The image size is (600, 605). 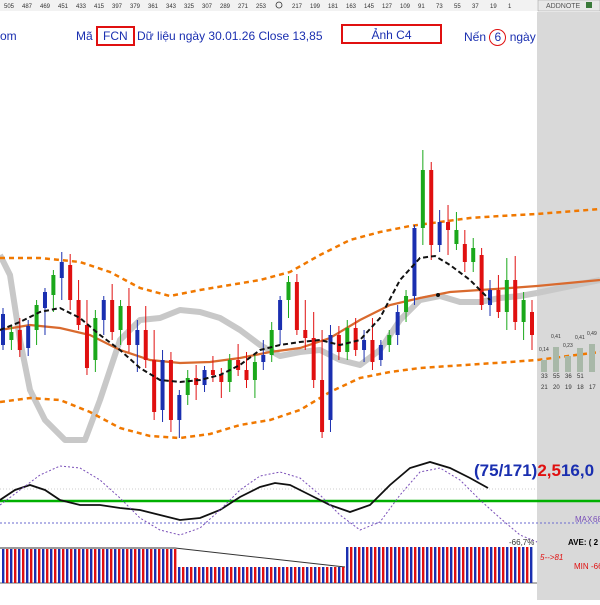 What do you see at coordinates (315, 7) in the screenshot?
I see `top-scale-label: 199` at bounding box center [315, 7].